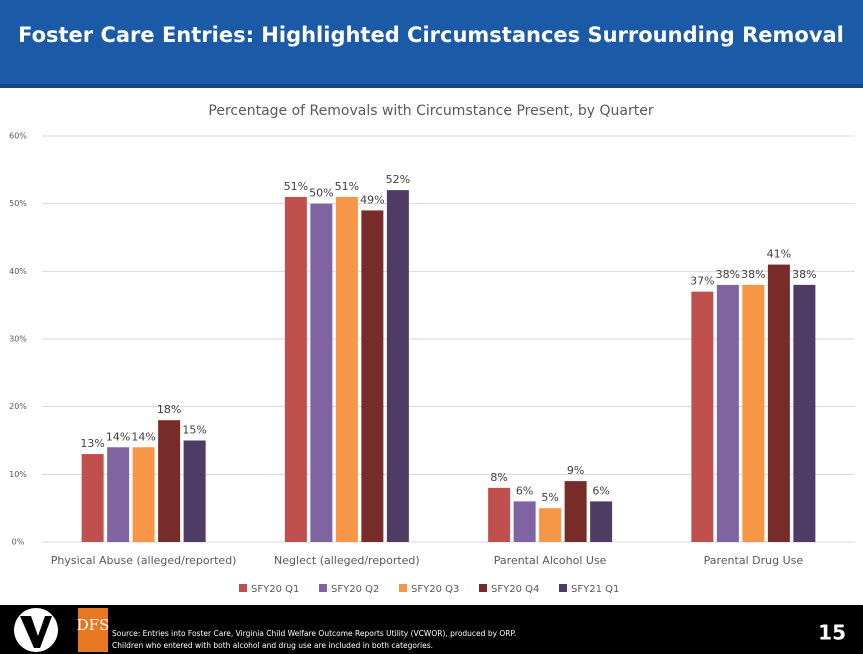 This screenshot has height=654, width=863. What do you see at coordinates (498, 477) in the screenshot?
I see `value-label: 8%` at bounding box center [498, 477].